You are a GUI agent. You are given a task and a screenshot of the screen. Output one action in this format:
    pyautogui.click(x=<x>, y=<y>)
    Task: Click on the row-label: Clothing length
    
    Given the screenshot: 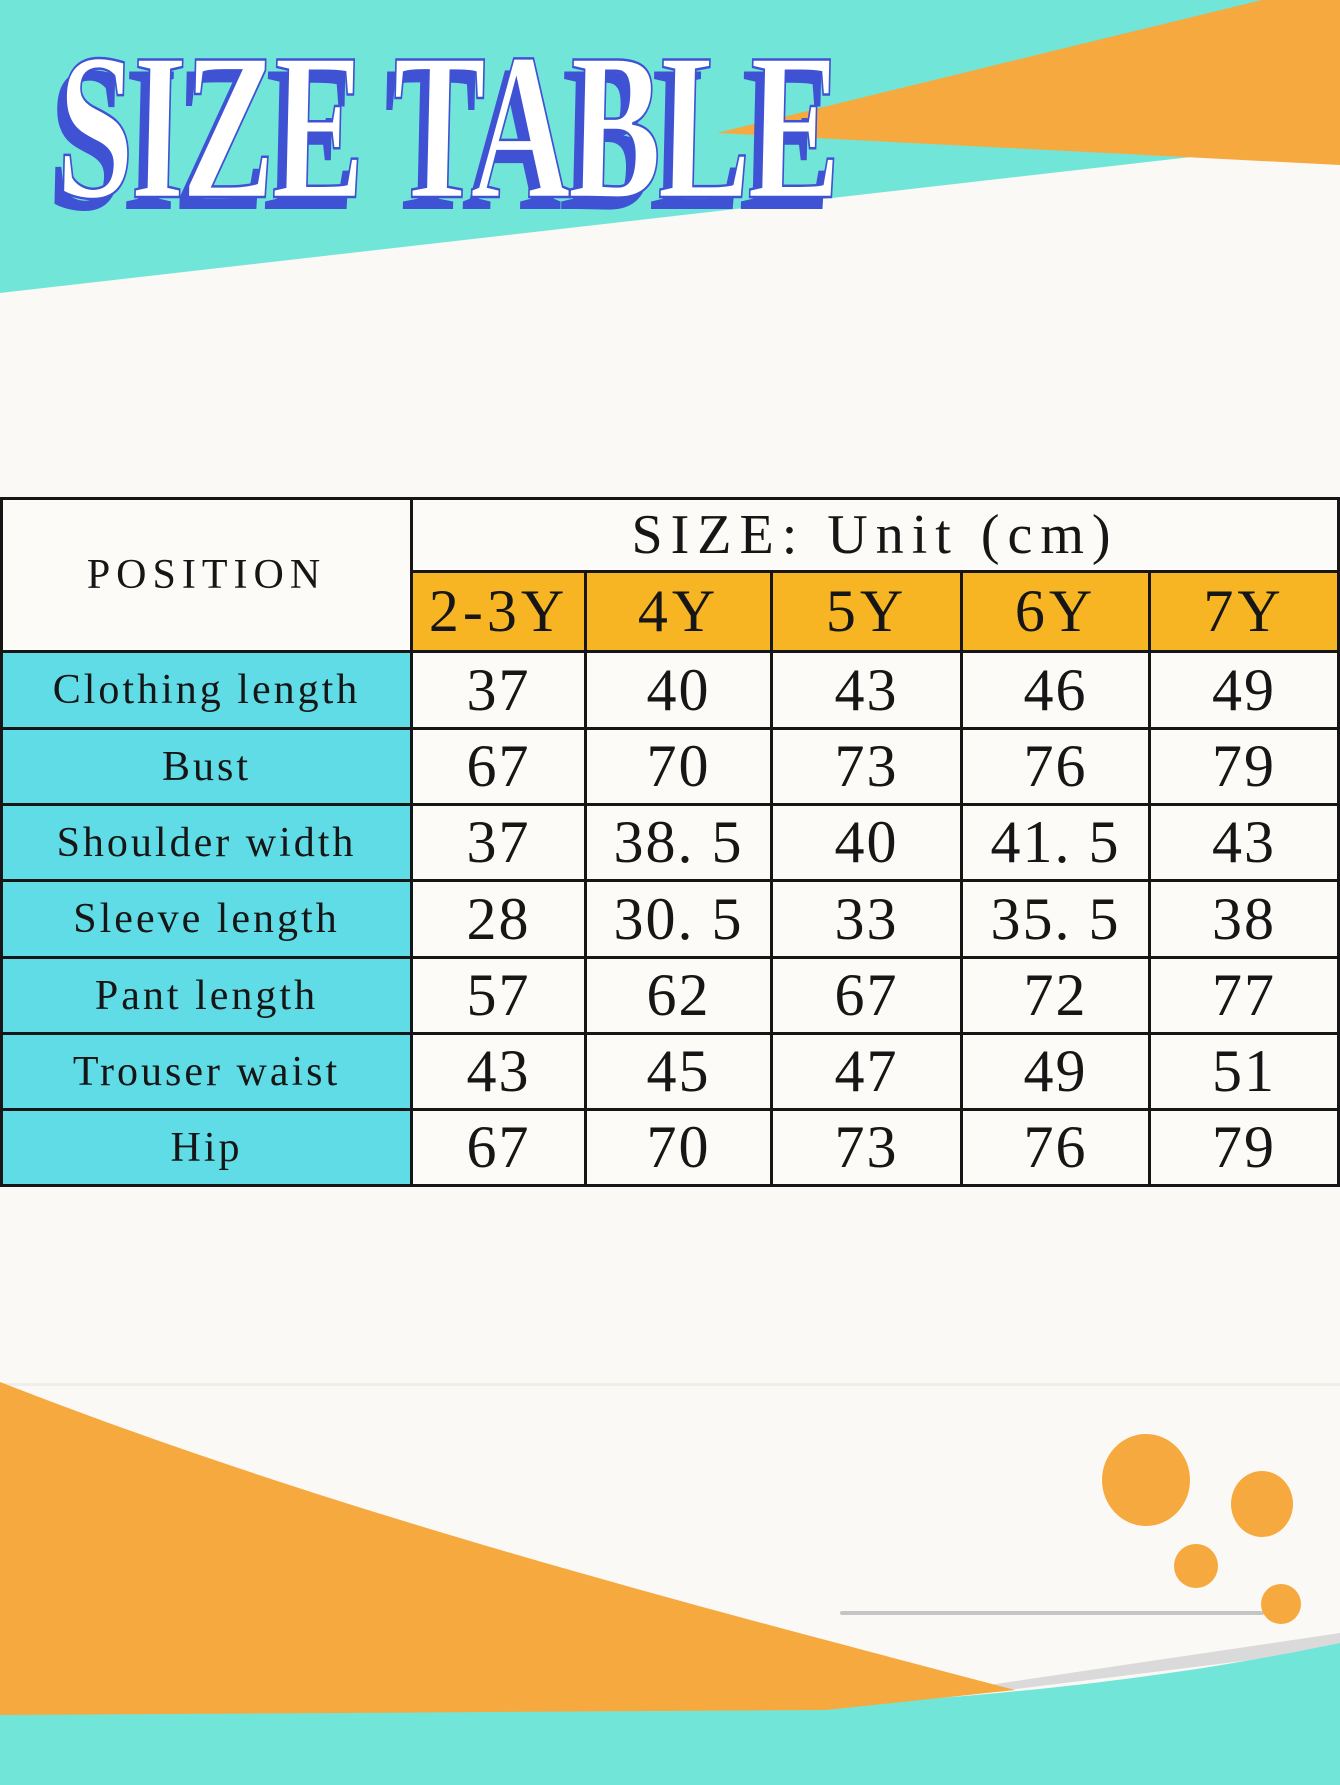 What is the action you would take?
    pyautogui.click(x=206, y=690)
    